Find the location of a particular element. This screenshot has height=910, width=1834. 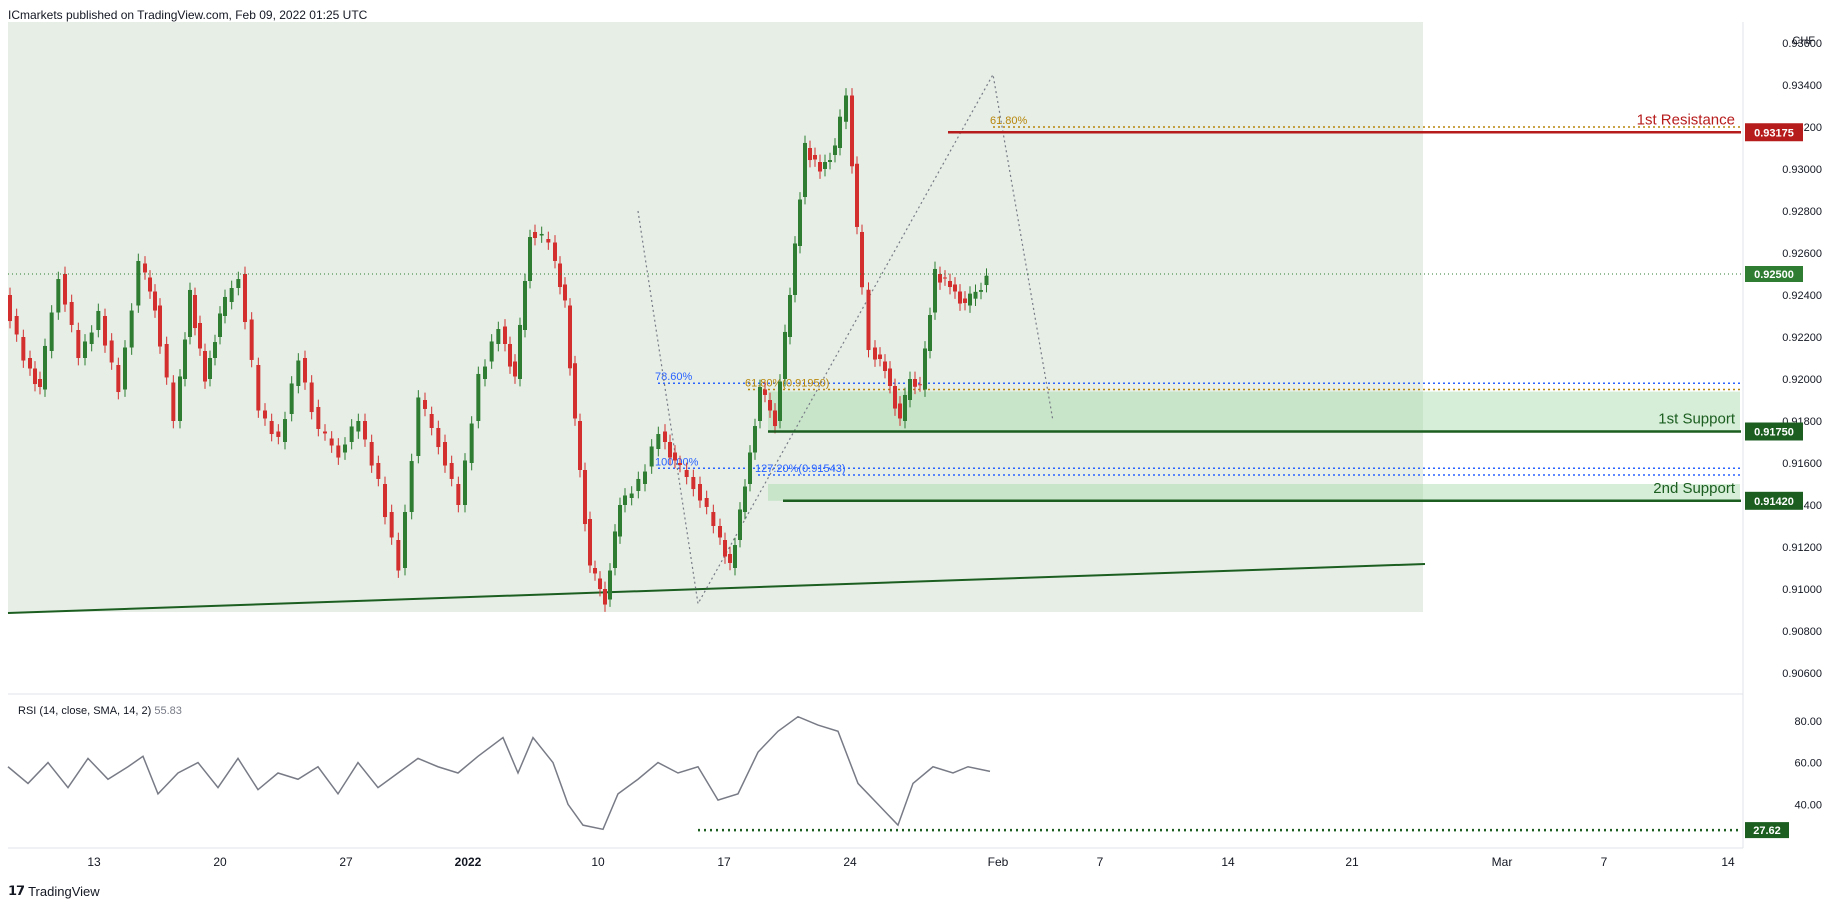

time-tick-label: Feb is located at coordinates (998, 862).